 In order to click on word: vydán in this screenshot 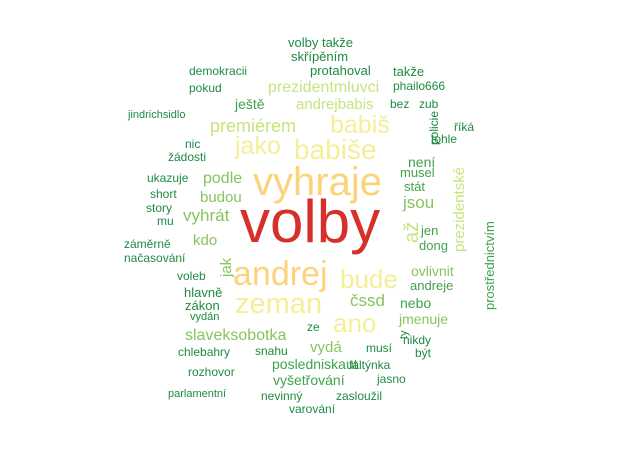, I will do `click(205, 317)`.